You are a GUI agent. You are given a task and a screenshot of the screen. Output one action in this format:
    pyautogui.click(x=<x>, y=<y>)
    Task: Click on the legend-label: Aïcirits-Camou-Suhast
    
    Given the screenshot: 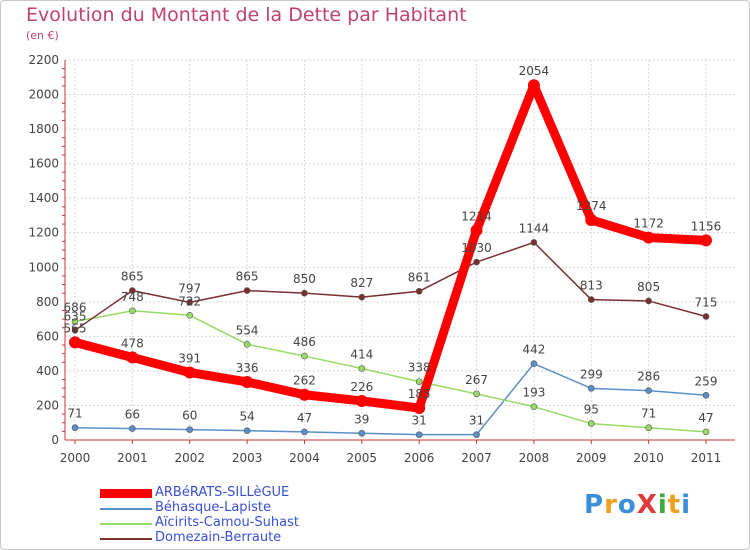 What is the action you would take?
    pyautogui.click(x=227, y=522)
    